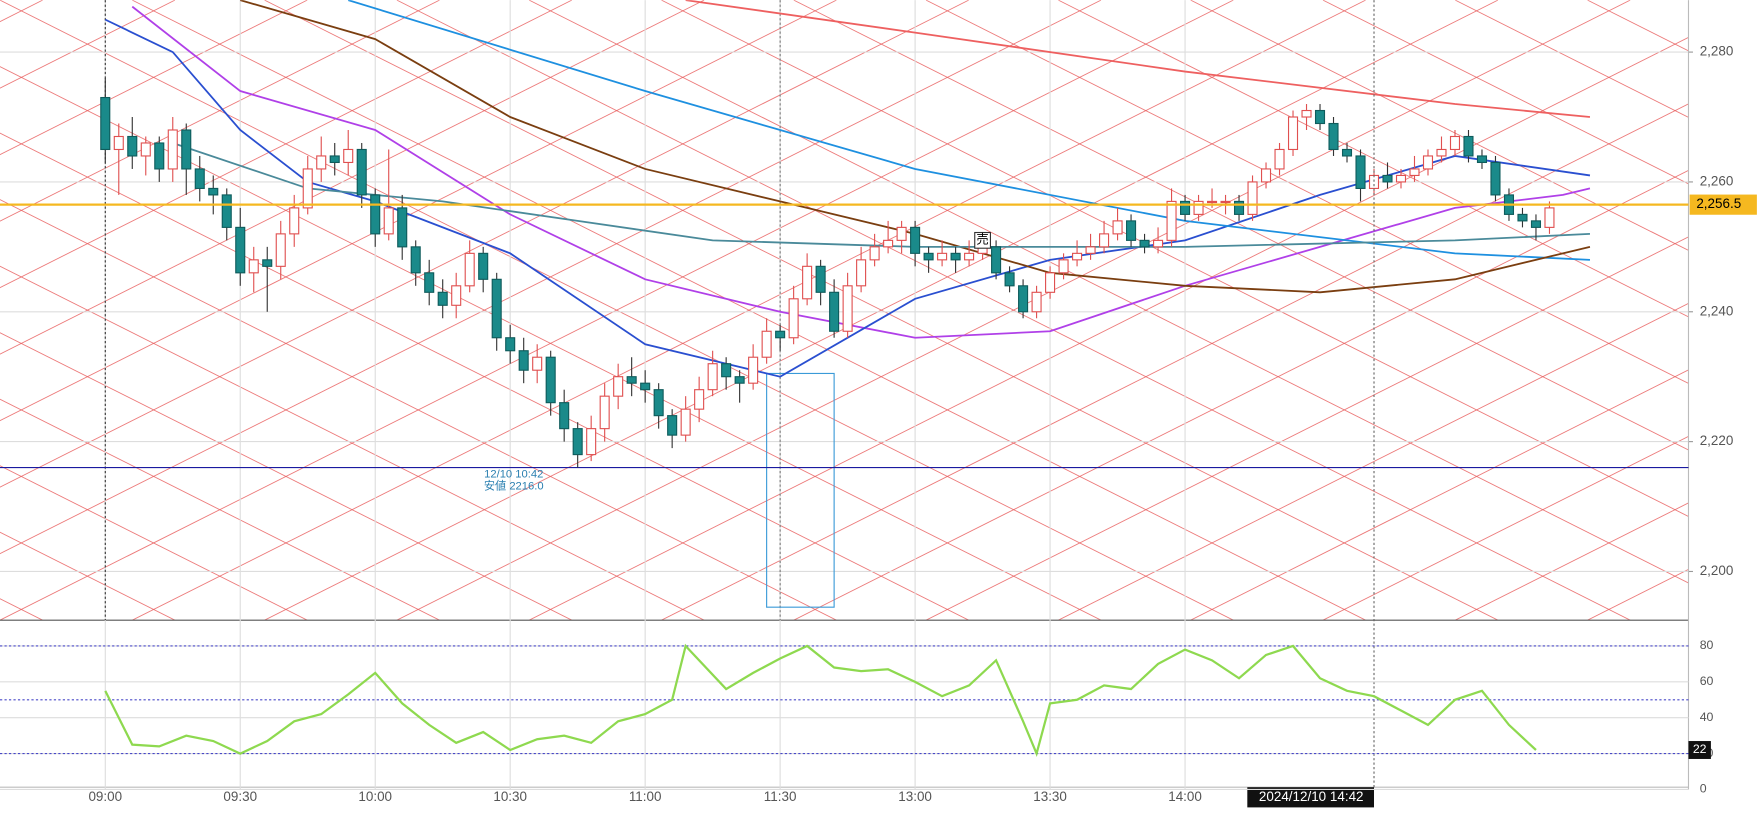 This screenshot has width=1758, height=821. What do you see at coordinates (1717, 570) in the screenshot?
I see `y-tick-label: 2,200` at bounding box center [1717, 570].